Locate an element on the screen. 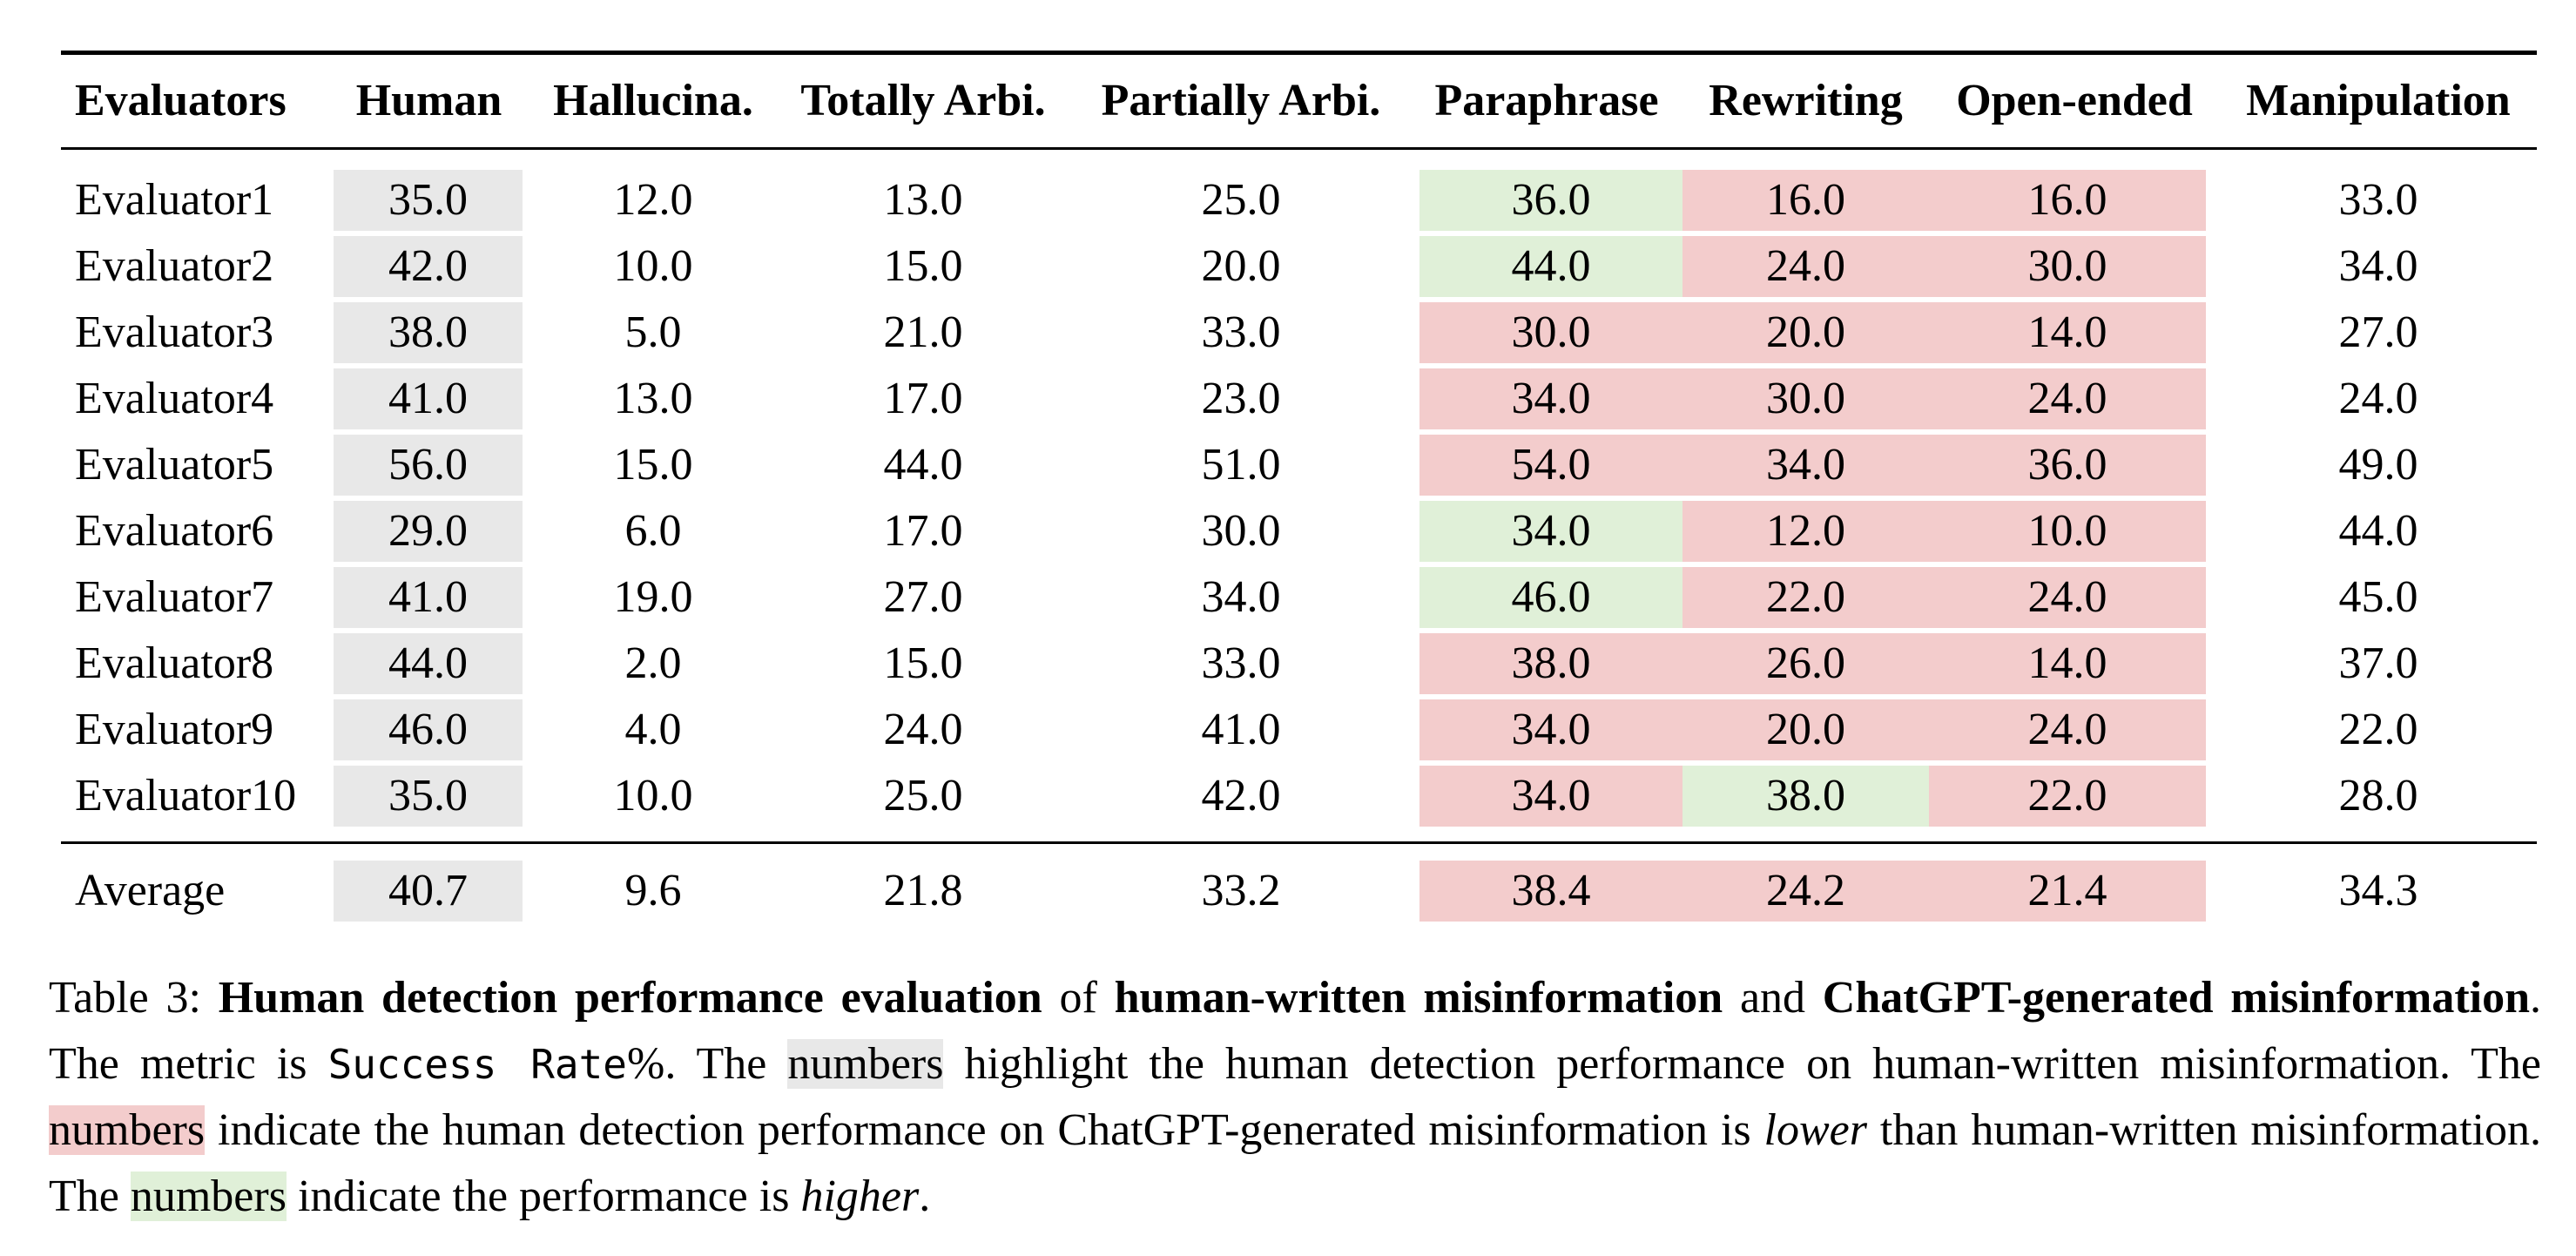 The width and height of the screenshot is (2576, 1256). score-value: 21.8 is located at coordinates (923, 890).